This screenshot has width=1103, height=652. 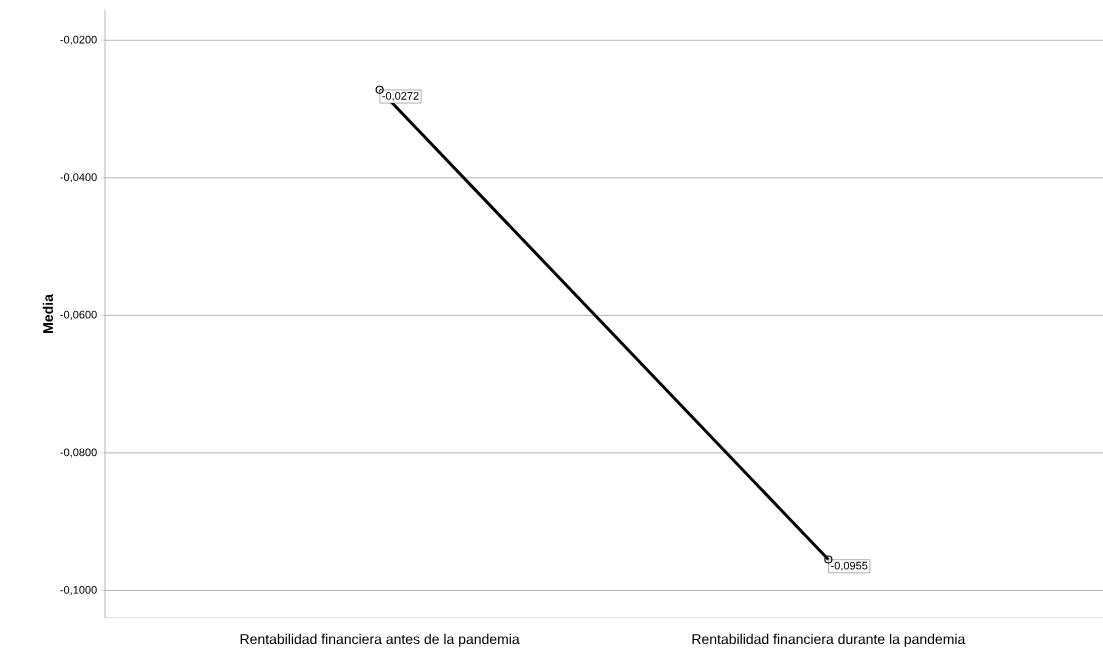 What do you see at coordinates (78, 453) in the screenshot?
I see `y-tick-label: -0,0800` at bounding box center [78, 453].